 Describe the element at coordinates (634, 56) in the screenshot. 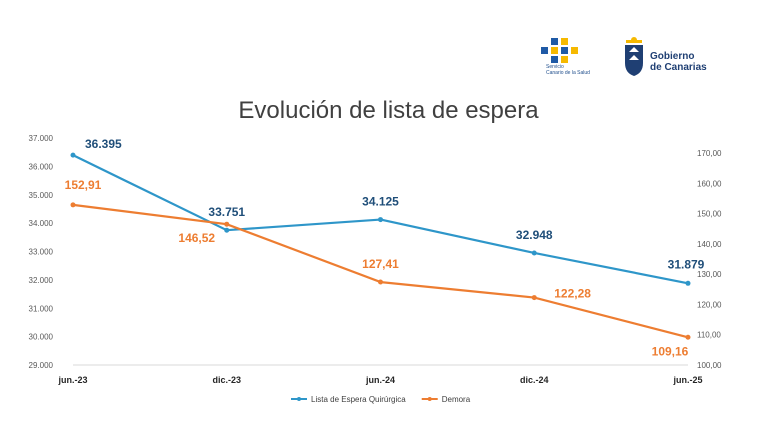

I see `gobierno-canarias-logo` at that location.